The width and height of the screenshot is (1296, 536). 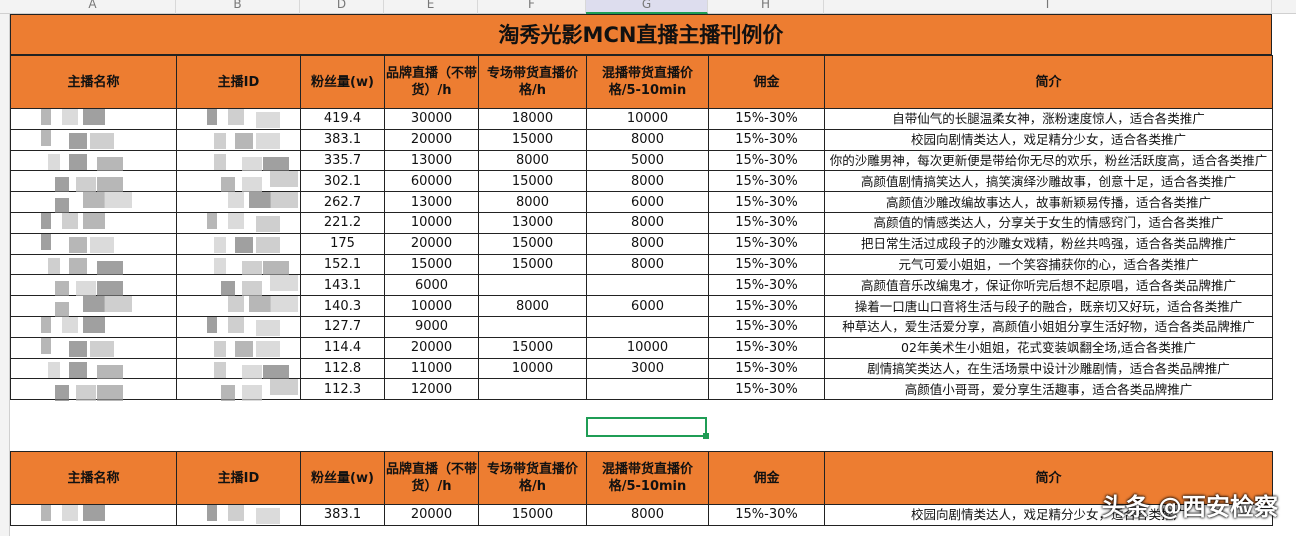 What do you see at coordinates (1048, 243) in the screenshot?
I see `cell: 把日常生活过成段子的沙雕女戏精，粉丝共鸣强，适合各类品牌推广` at bounding box center [1048, 243].